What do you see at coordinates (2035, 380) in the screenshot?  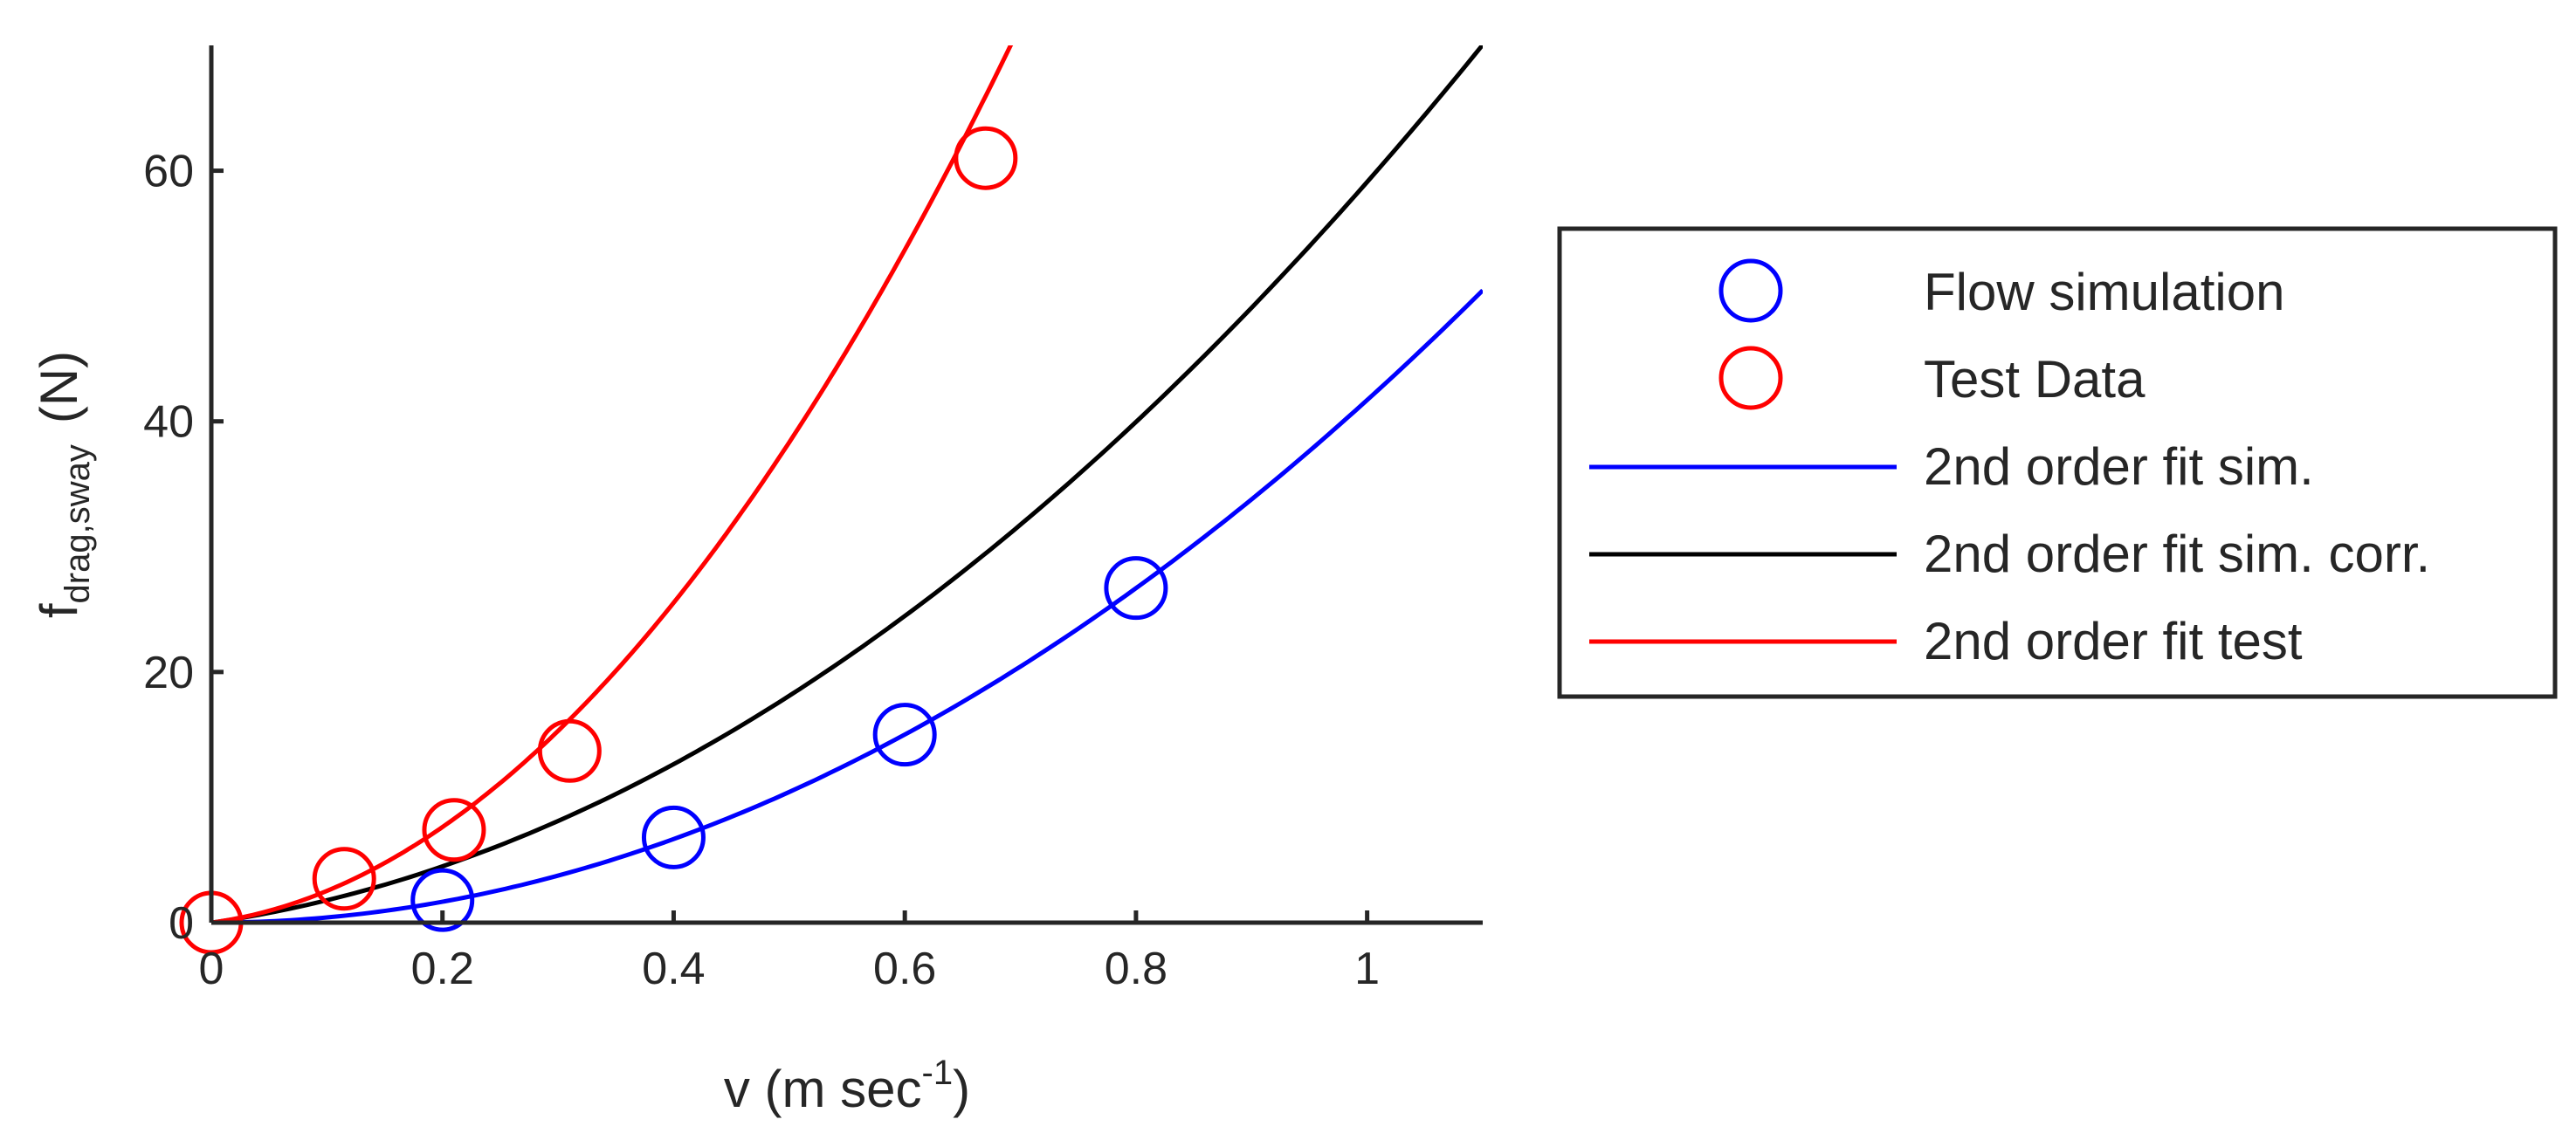 I see `legend-label: Test Data` at bounding box center [2035, 380].